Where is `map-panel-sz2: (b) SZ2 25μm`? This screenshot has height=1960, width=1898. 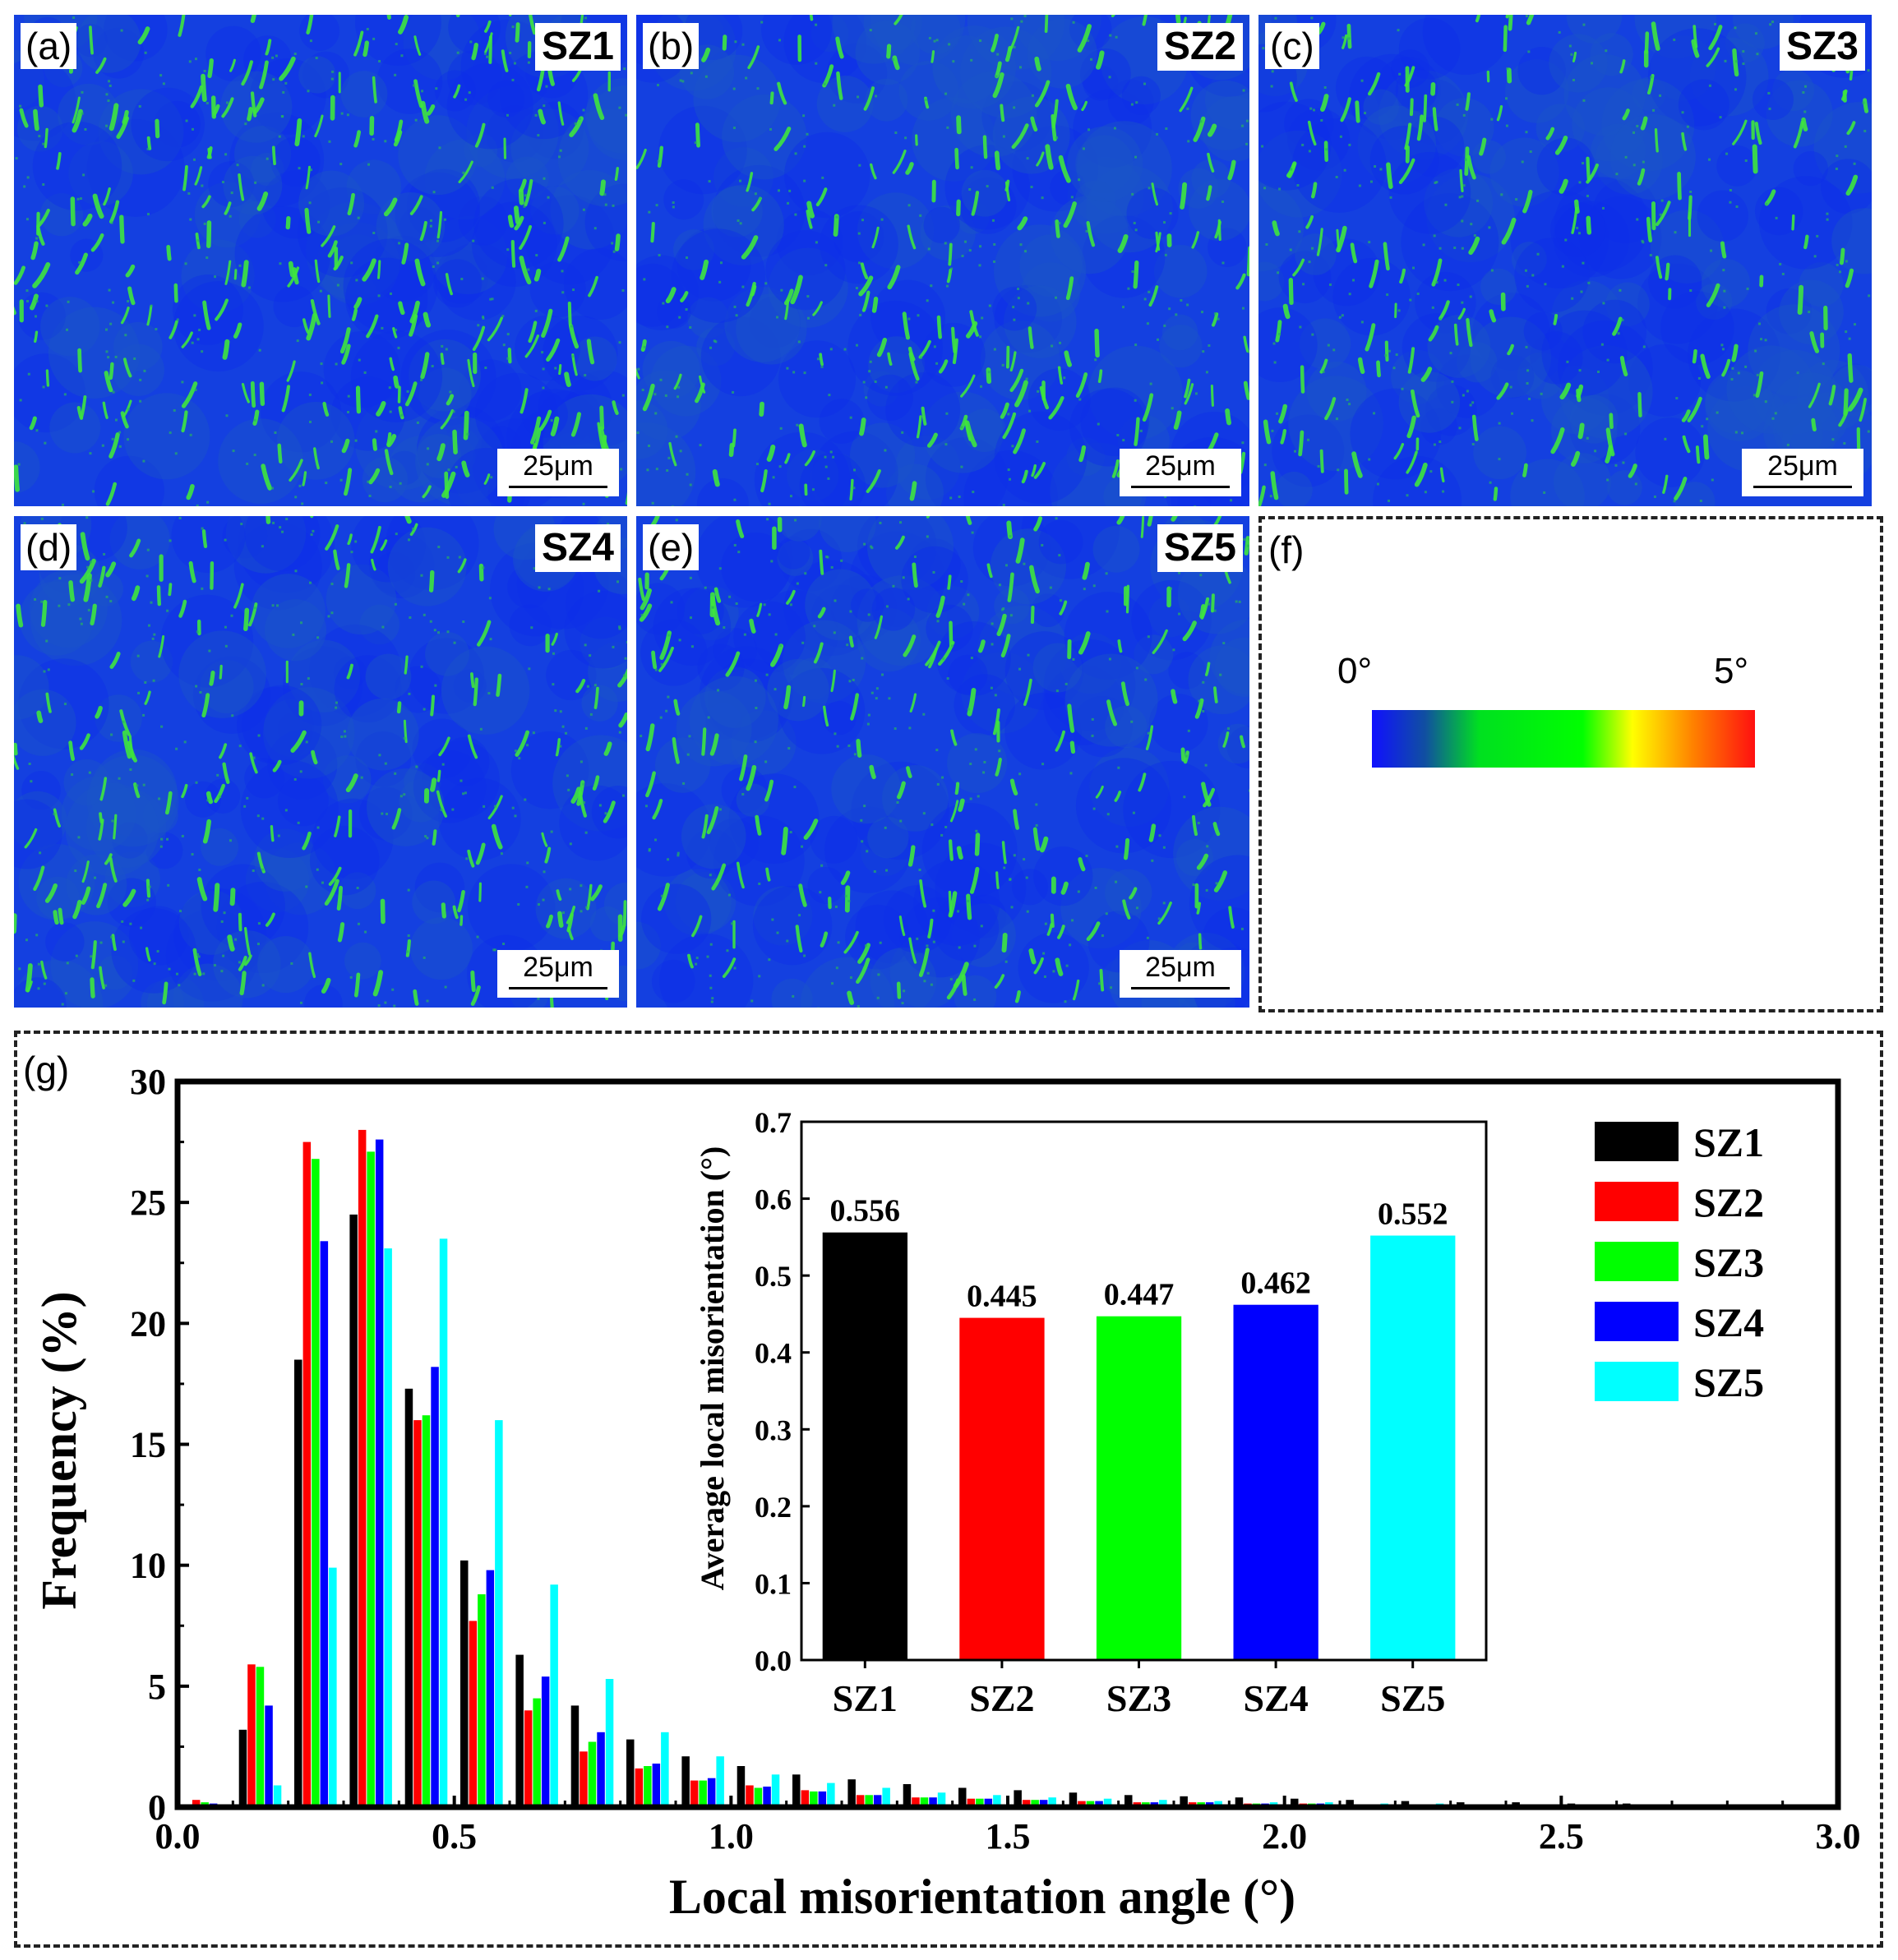
map-panel-sz2: (b) SZ2 25μm is located at coordinates (942, 260).